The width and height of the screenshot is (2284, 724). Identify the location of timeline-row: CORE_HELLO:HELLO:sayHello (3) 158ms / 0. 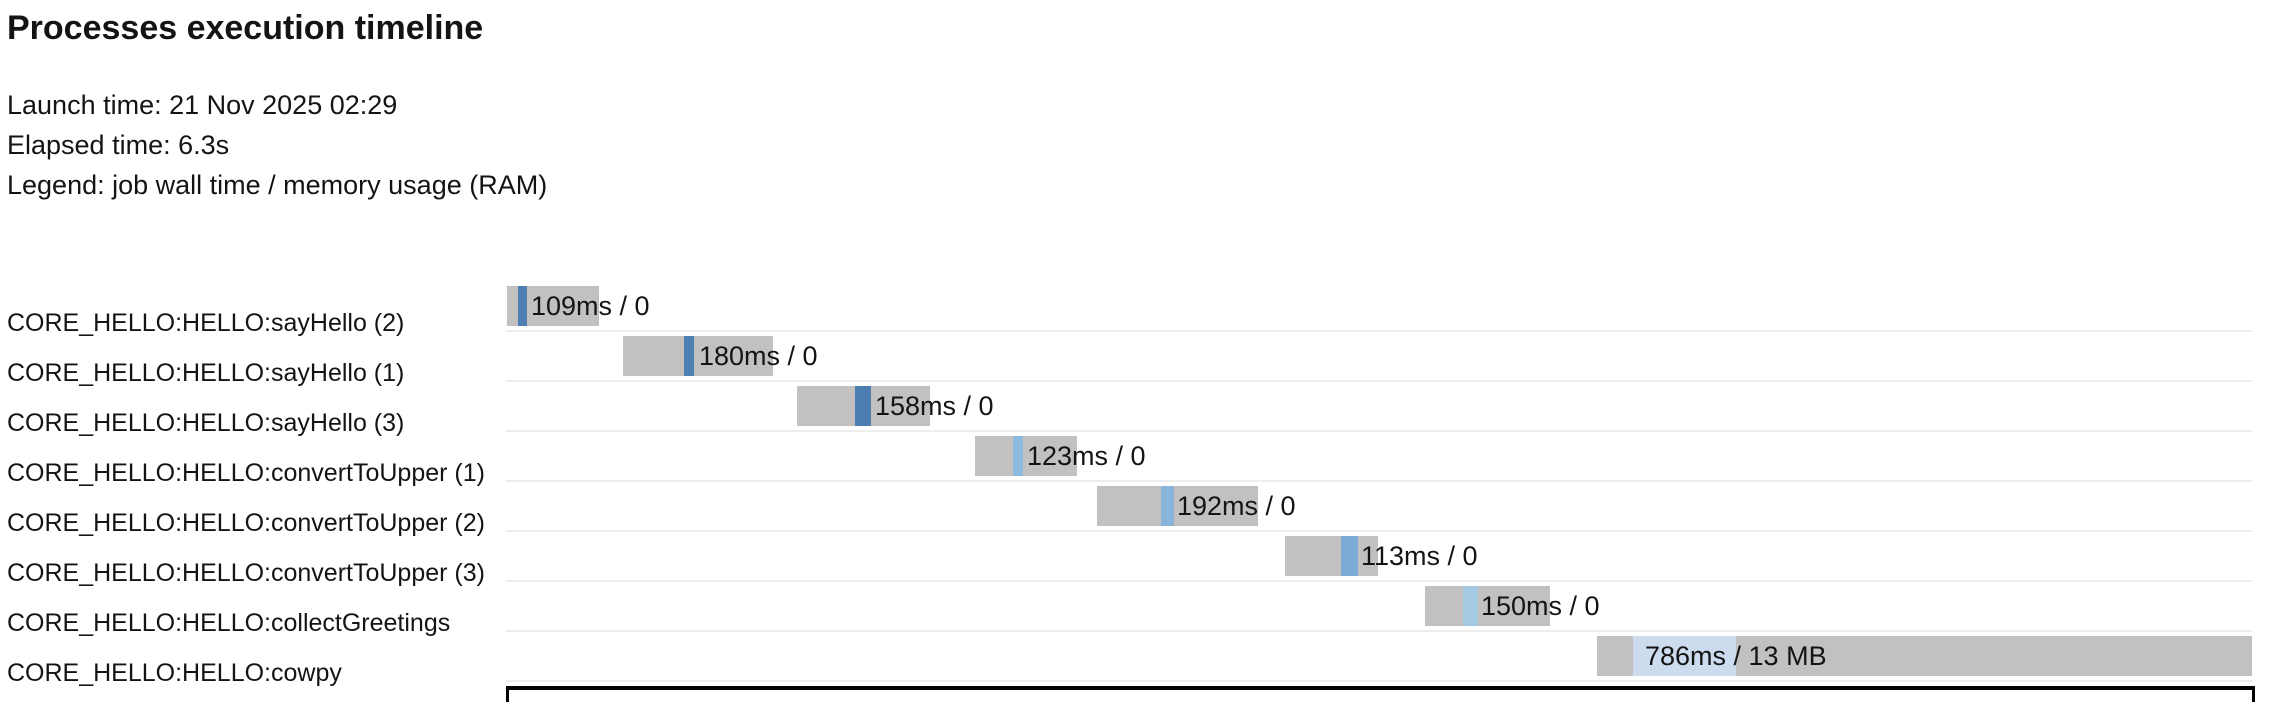
(1142, 409).